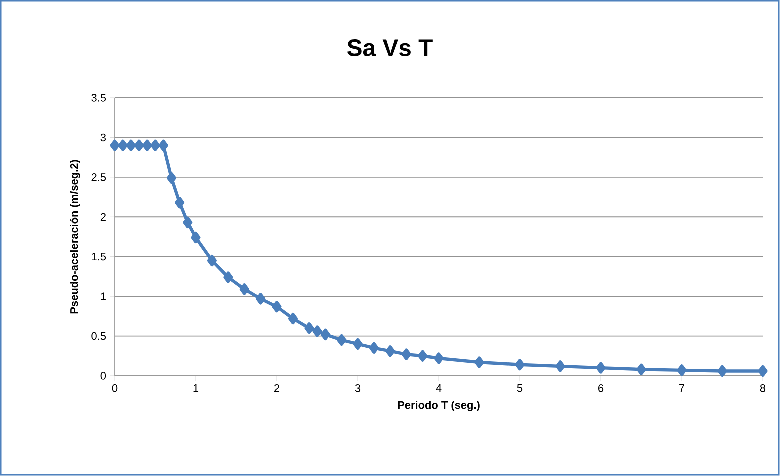 The height and width of the screenshot is (476, 780). What do you see at coordinates (358, 388) in the screenshot?
I see `x-tick-label: 3` at bounding box center [358, 388].